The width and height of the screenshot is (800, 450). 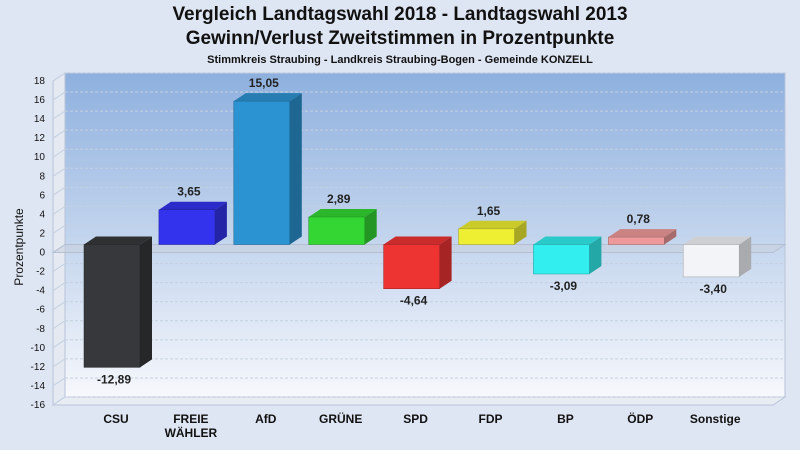 What do you see at coordinates (40, 291) in the screenshot?
I see `y-tick-label: -4` at bounding box center [40, 291].